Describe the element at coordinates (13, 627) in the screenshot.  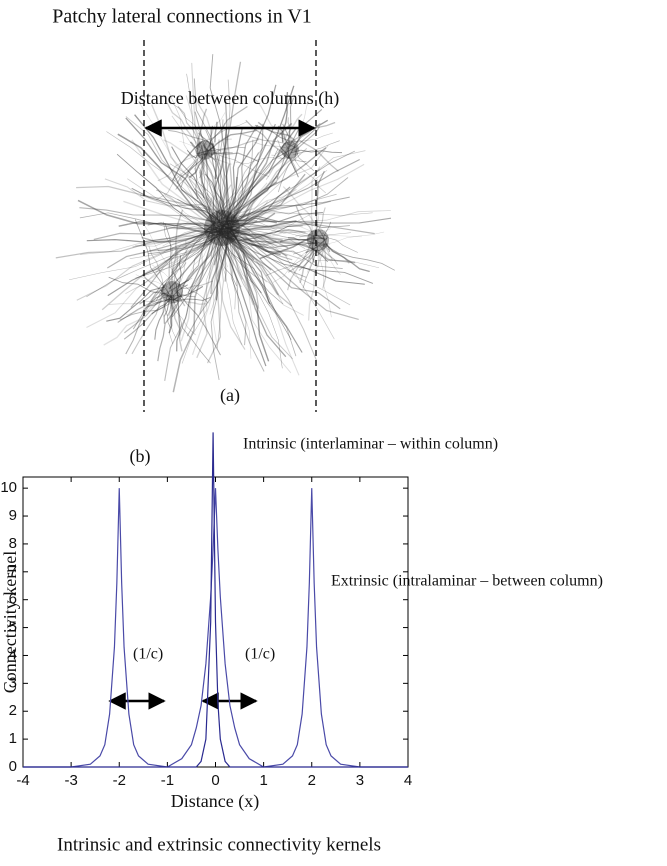
I see `y-tick-label: 5` at that location.